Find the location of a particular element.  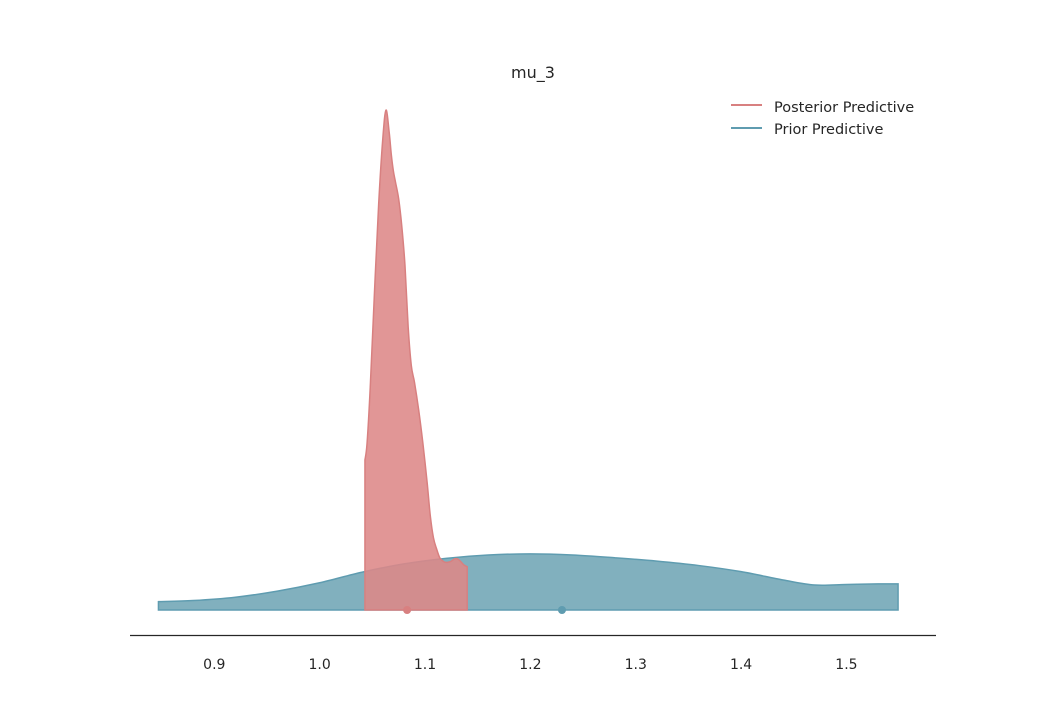

posterior-predictive-series is located at coordinates (416, 361).